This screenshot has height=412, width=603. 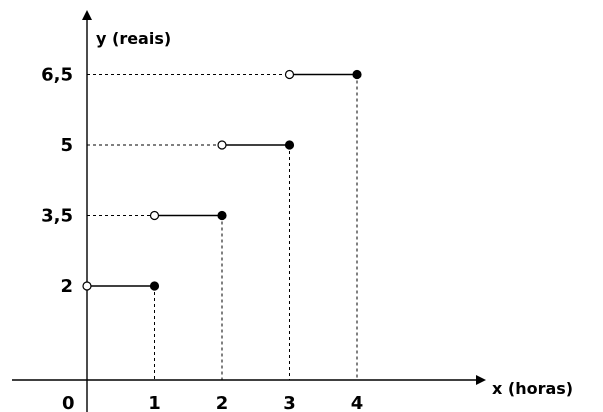 I want to click on y-axis-label: y (reais), so click(x=133, y=38).